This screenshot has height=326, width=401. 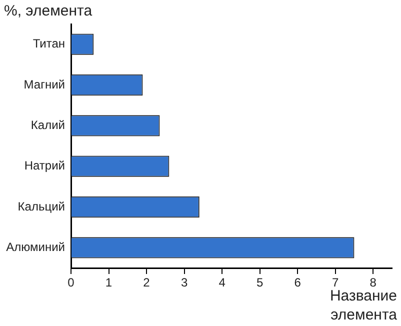 I want to click on x-tick-label: 7, so click(x=336, y=283).